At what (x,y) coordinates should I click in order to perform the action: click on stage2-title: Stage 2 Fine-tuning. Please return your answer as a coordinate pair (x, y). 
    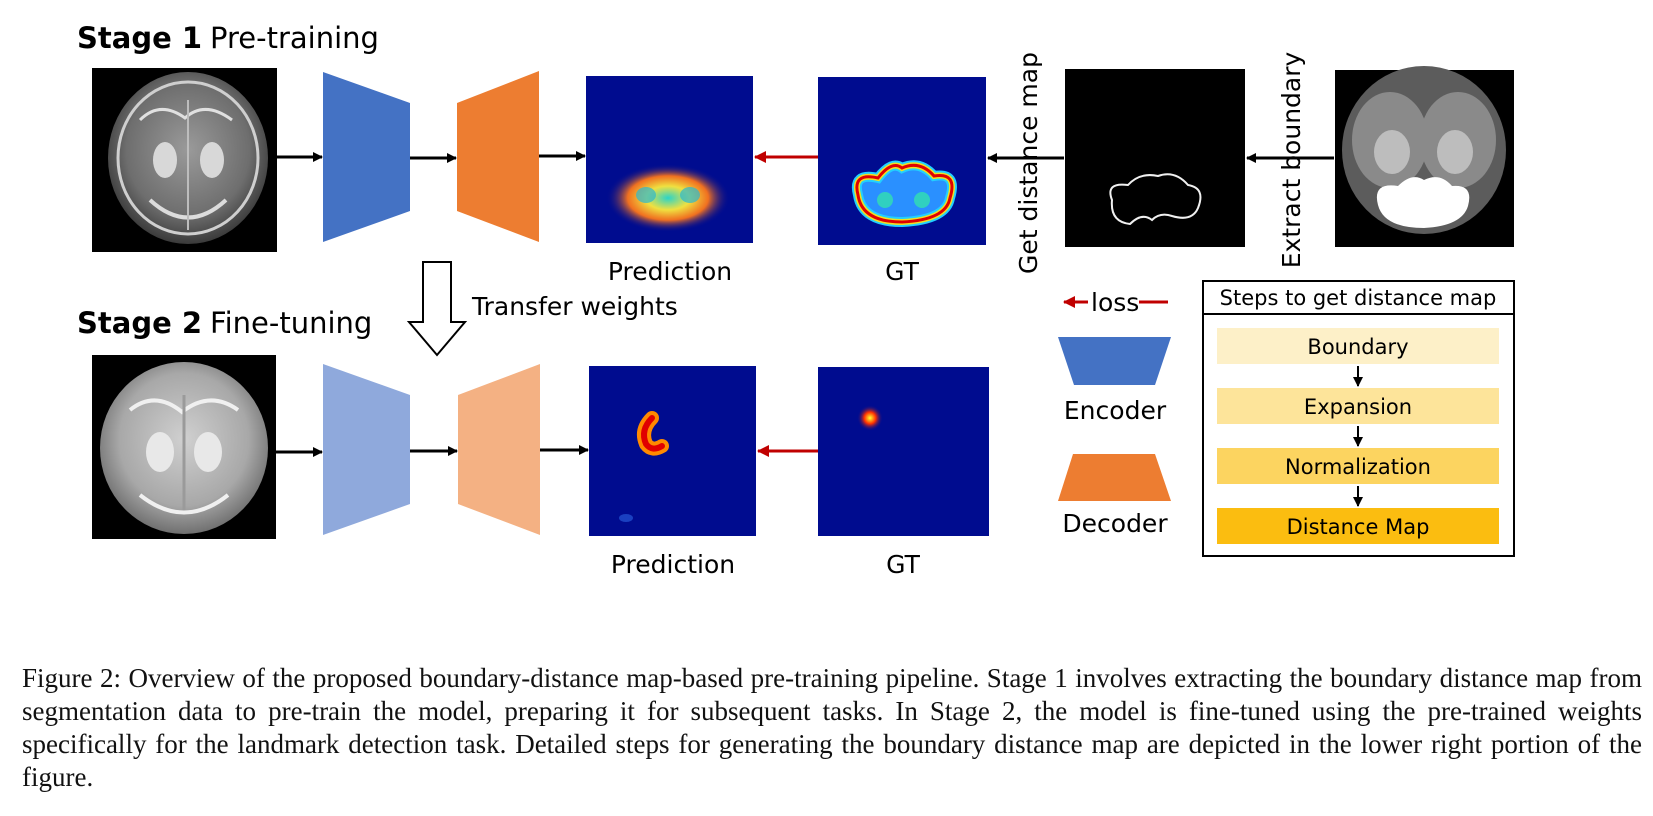
    Looking at the image, I should click on (224, 323).